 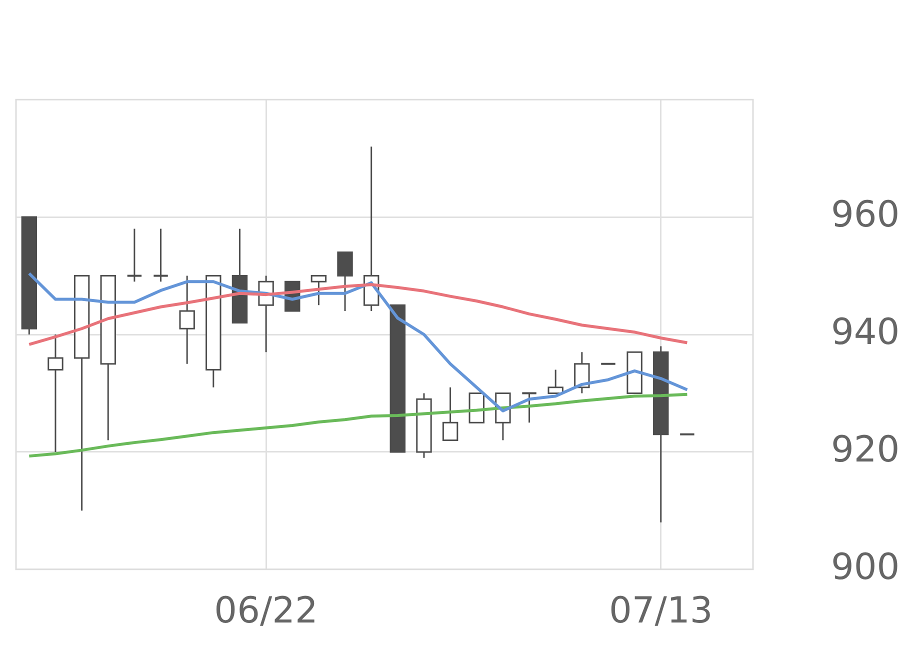 I want to click on y-tick-label: 920, so click(x=865, y=449).